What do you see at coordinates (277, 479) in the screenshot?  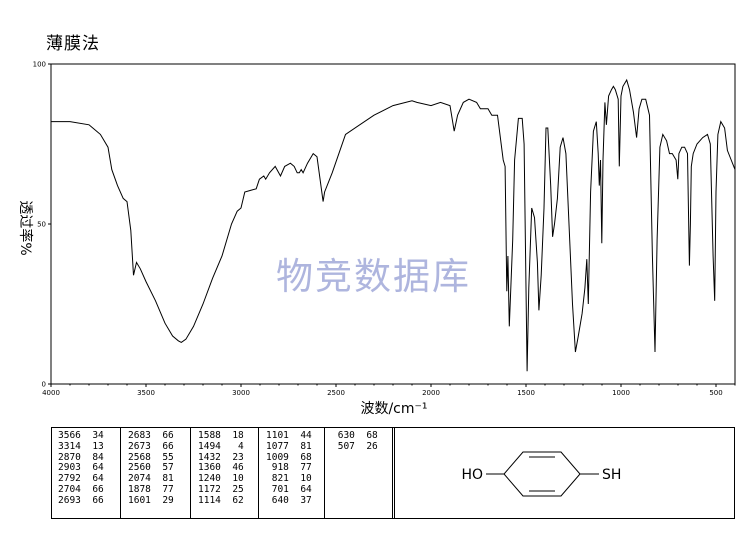 I see `peak-wavenumber: 821` at bounding box center [277, 479].